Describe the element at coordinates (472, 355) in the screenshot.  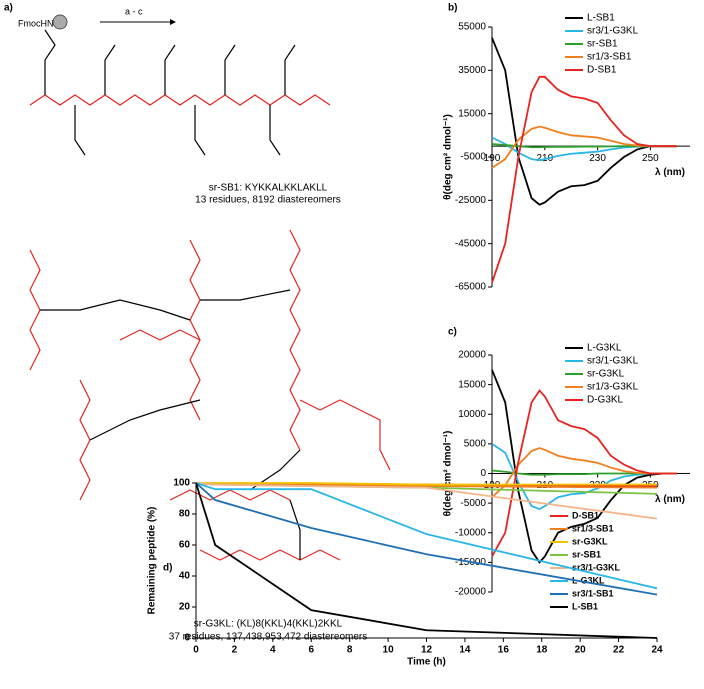
I see `y-tick-label: 20000` at that location.